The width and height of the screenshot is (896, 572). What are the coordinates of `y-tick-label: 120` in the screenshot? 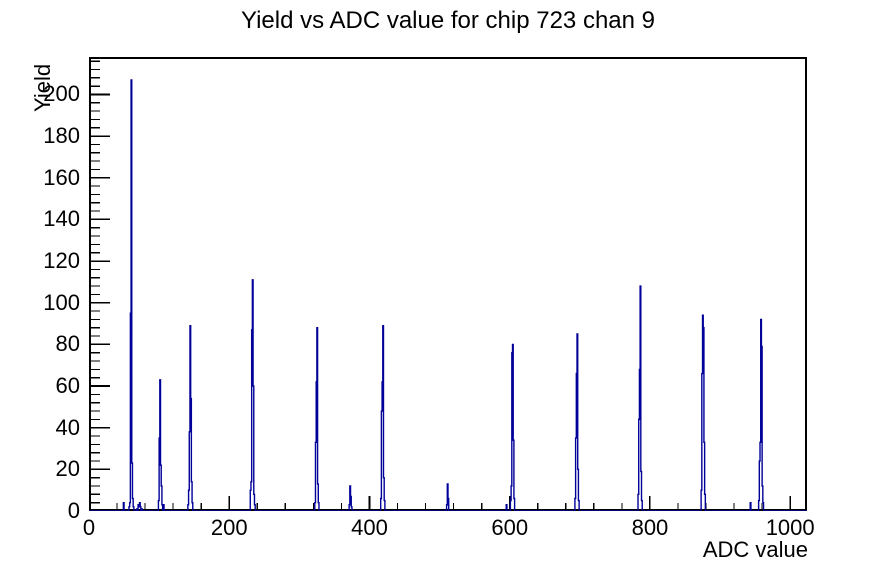 It's located at (61, 261).